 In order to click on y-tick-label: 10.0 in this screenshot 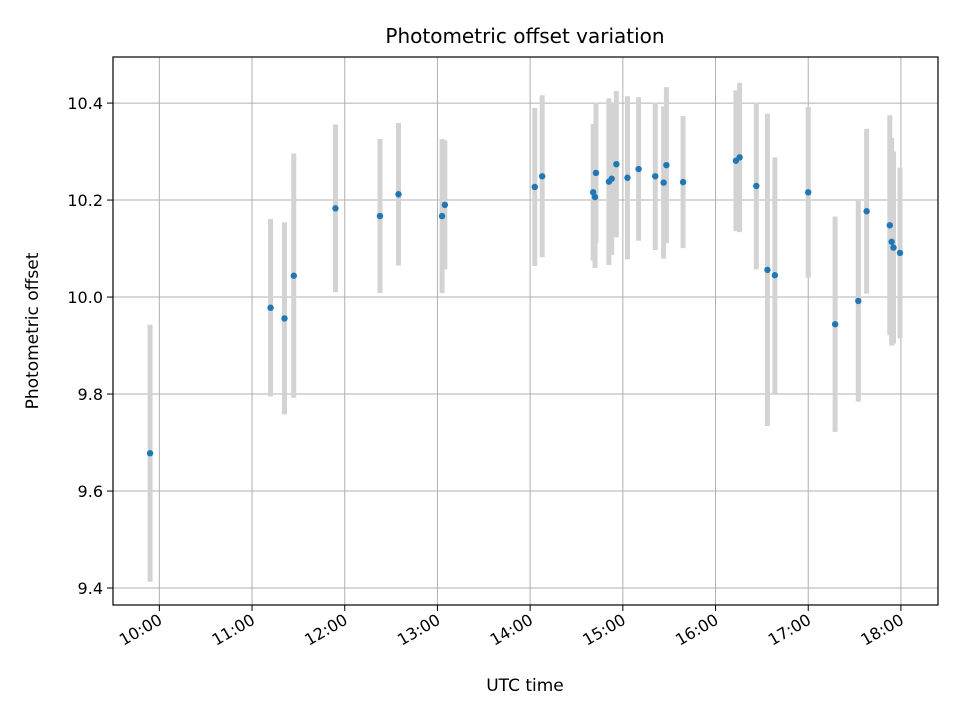, I will do `click(85, 297)`.